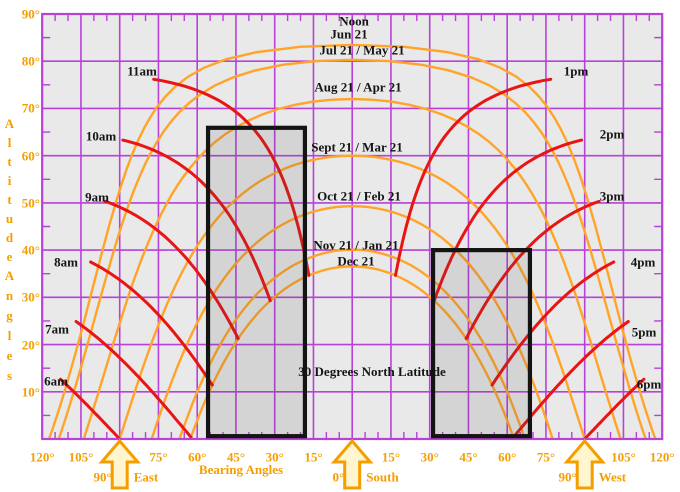 The width and height of the screenshot is (680, 492). Describe the element at coordinates (197, 457) in the screenshot. I see `x-tick-label-east-60: 60°` at that location.